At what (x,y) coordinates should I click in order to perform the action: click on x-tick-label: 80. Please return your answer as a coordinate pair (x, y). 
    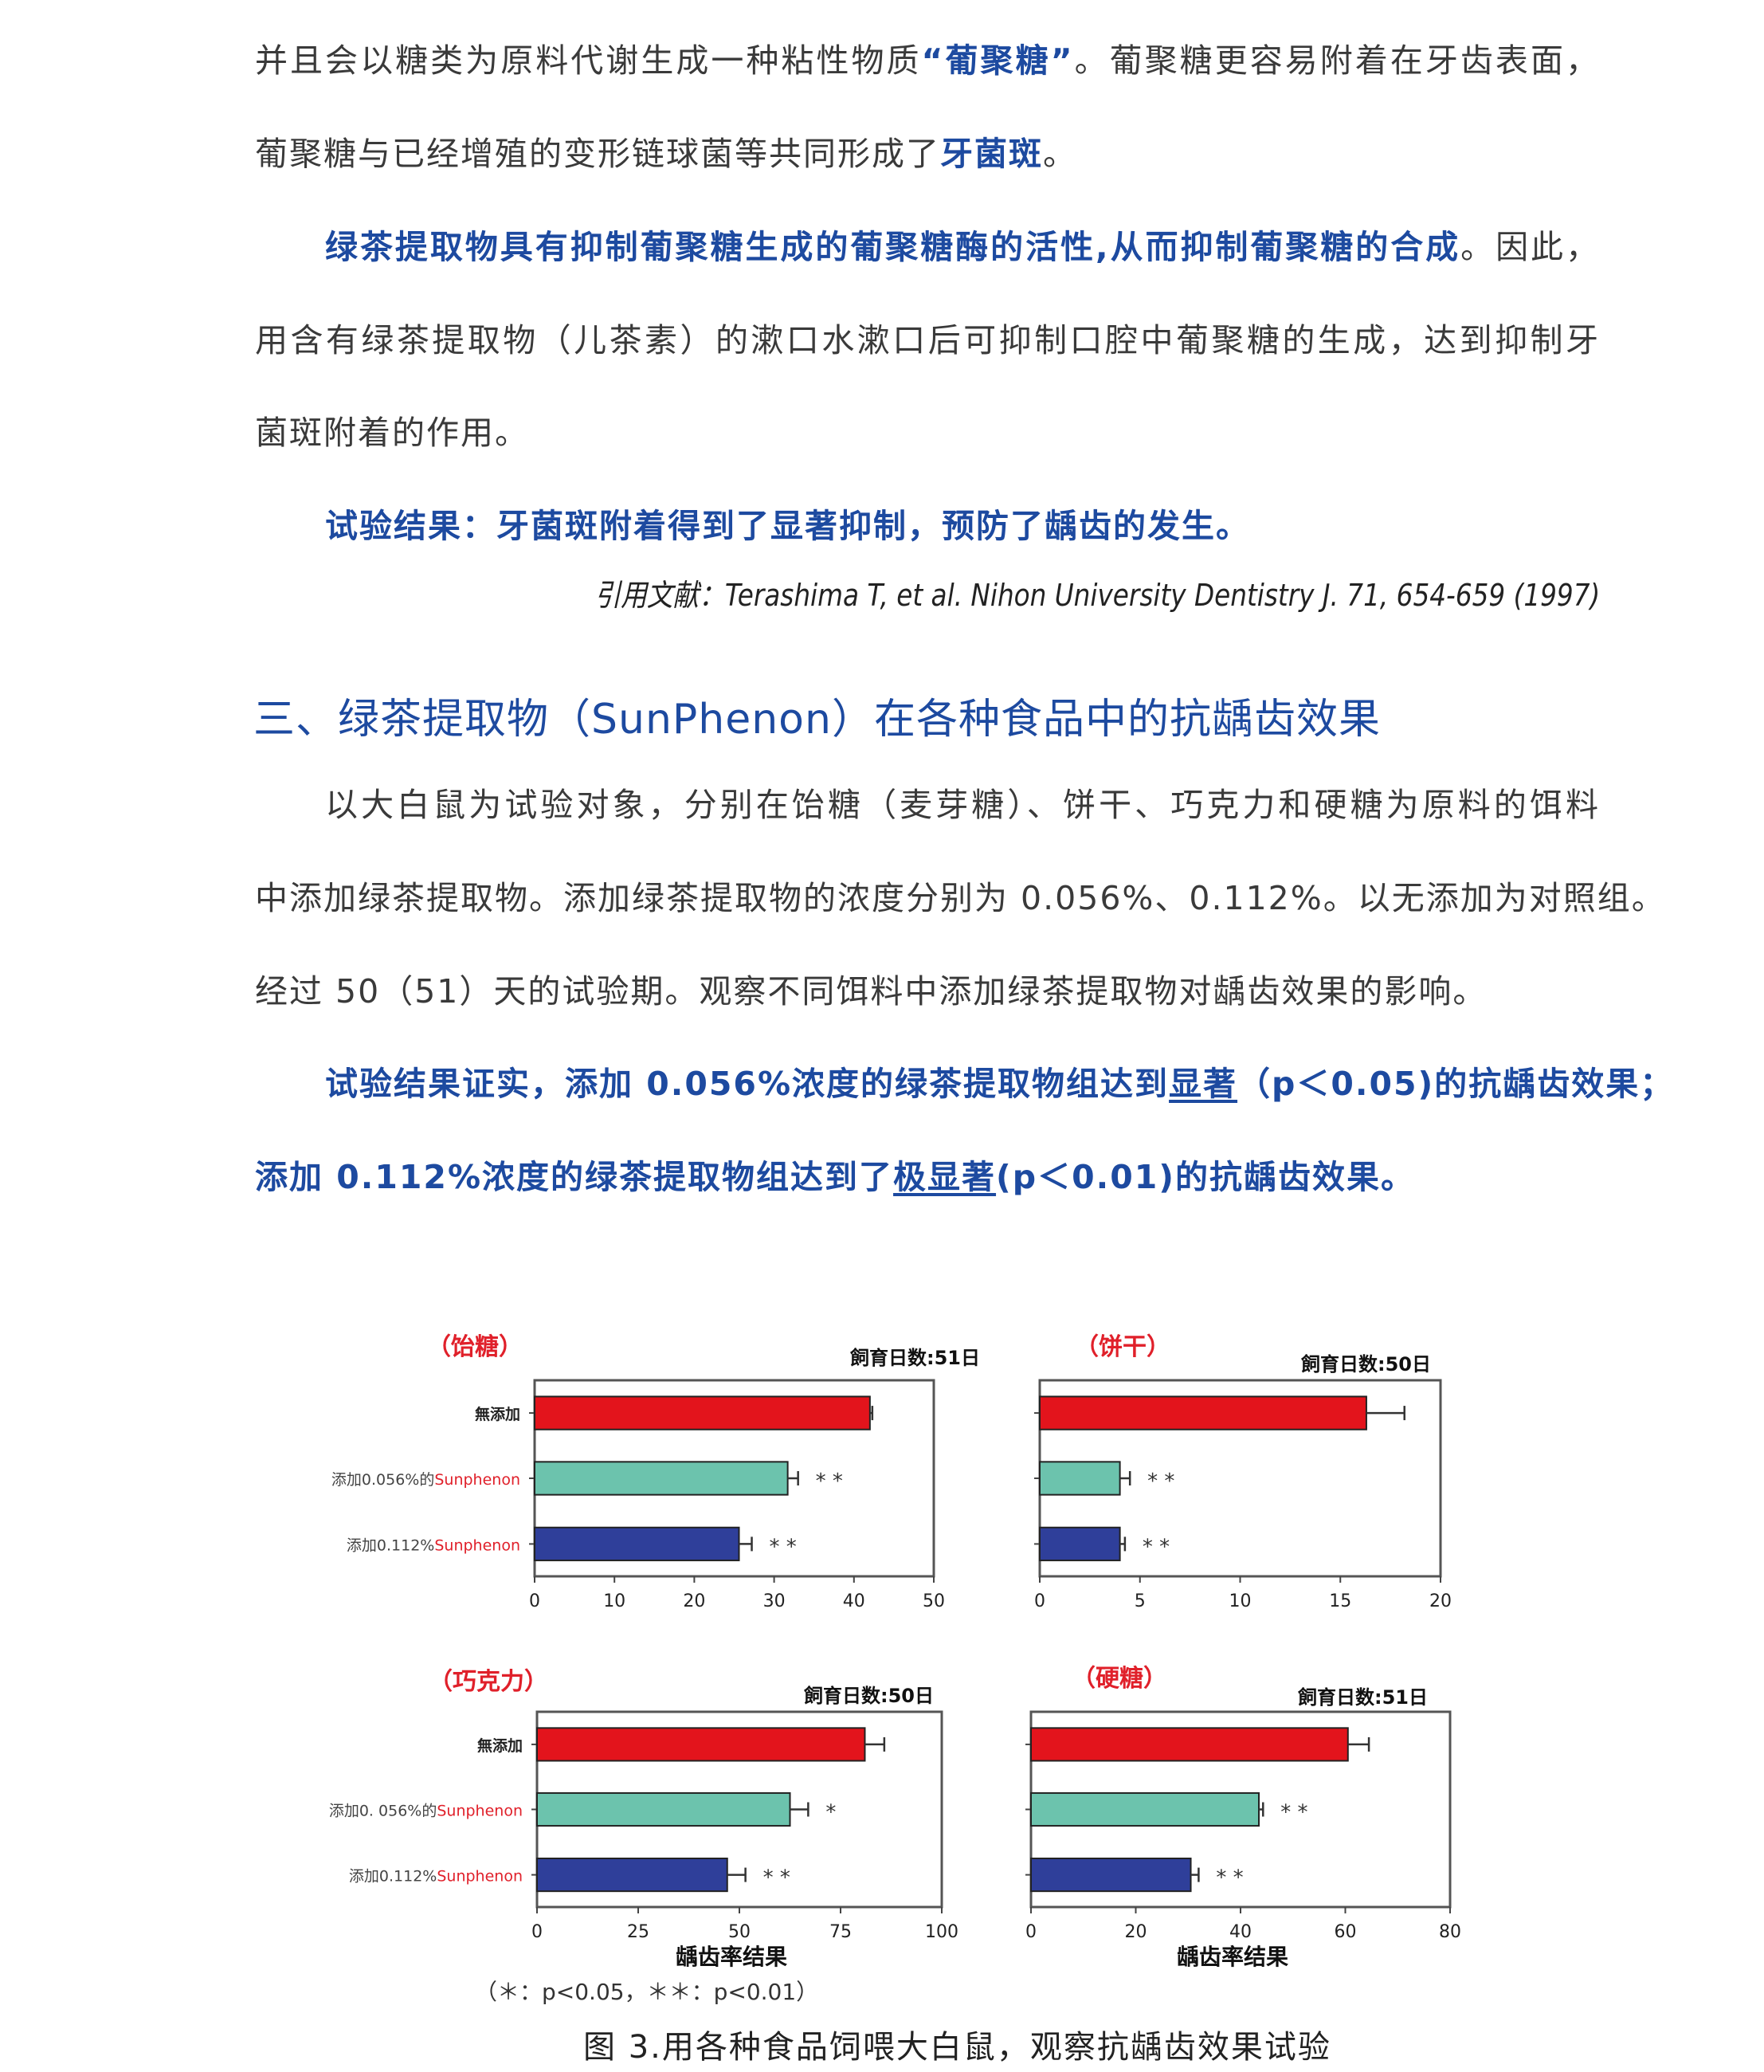
    Looking at the image, I should click on (1450, 1932).